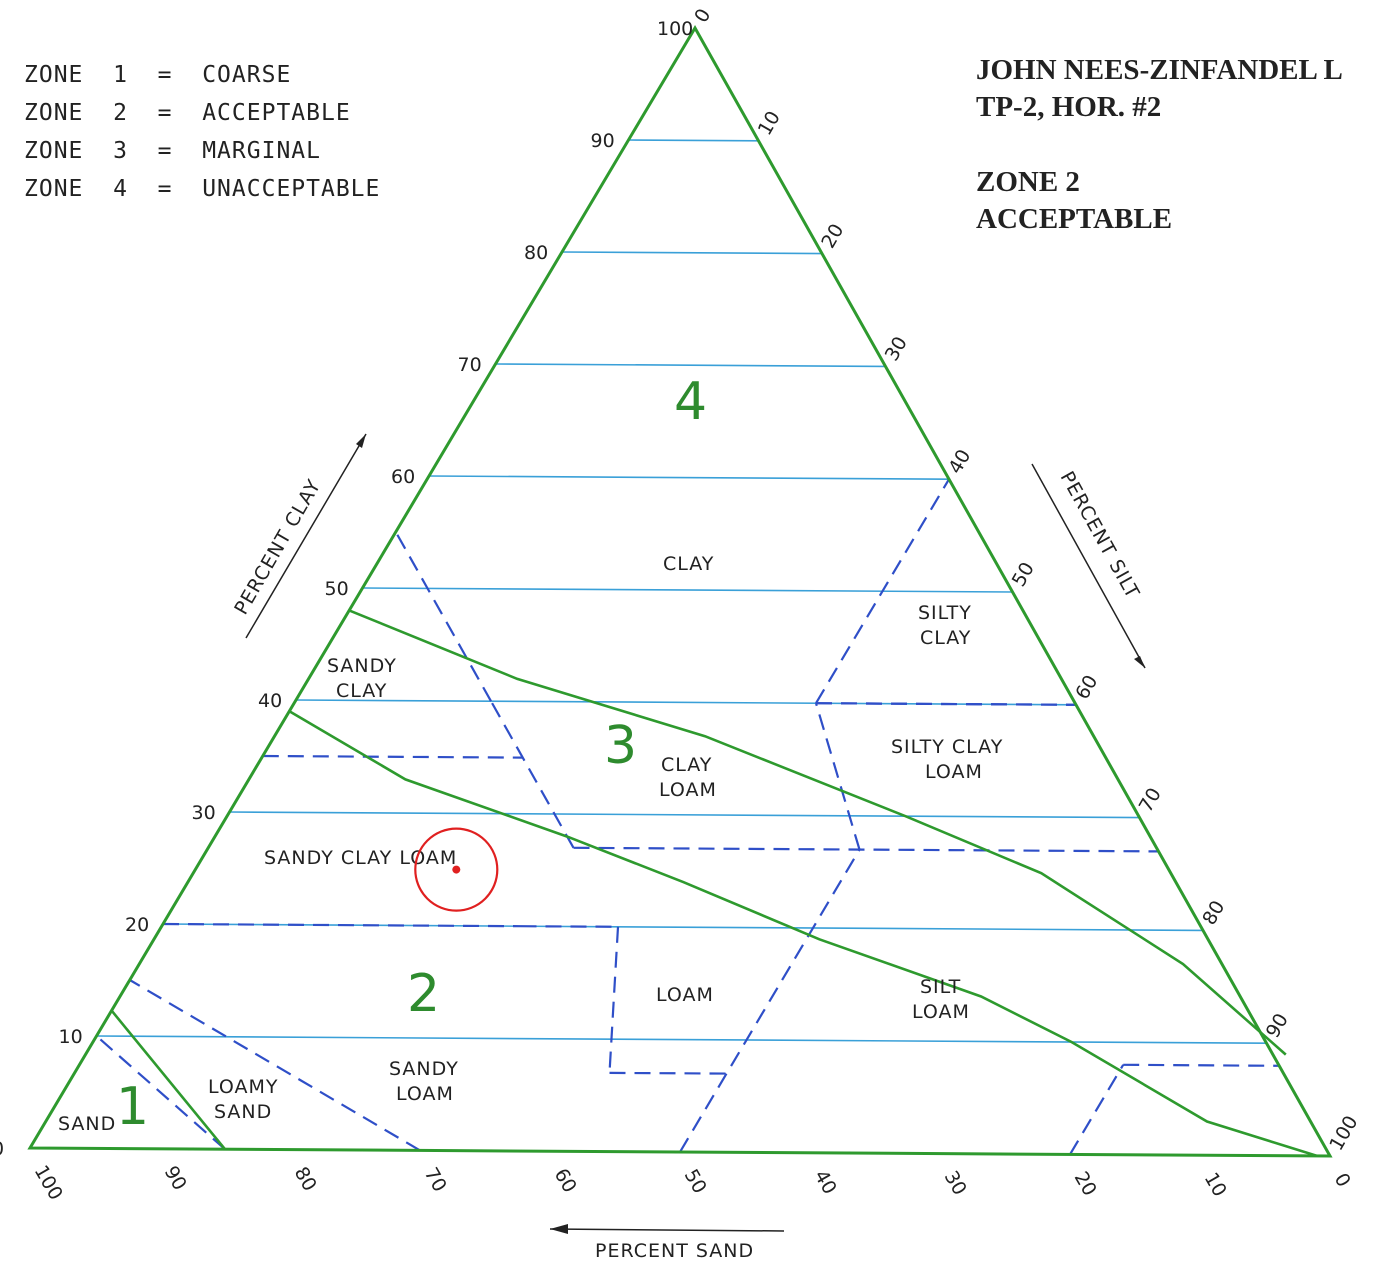 This screenshot has width=1376, height=1264. I want to click on legend-zone-desc: UNACCEPTABLE, so click(291, 189).